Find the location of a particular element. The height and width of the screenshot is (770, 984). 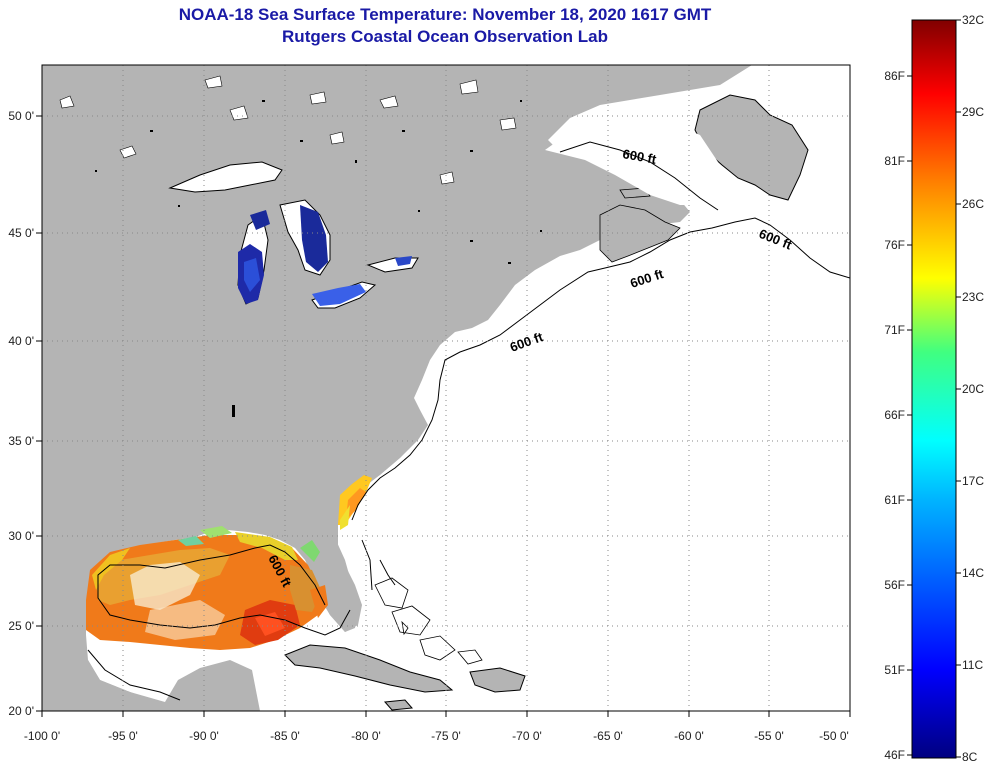

fahrenheit-label: 66F is located at coordinates (894, 415).